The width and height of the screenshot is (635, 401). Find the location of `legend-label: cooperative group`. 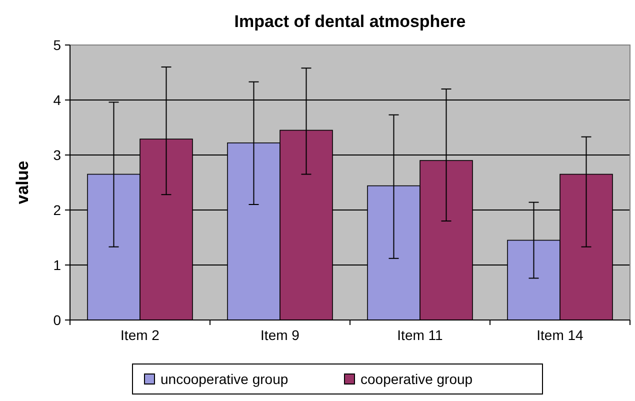

legend-label: cooperative group is located at coordinates (416, 378).